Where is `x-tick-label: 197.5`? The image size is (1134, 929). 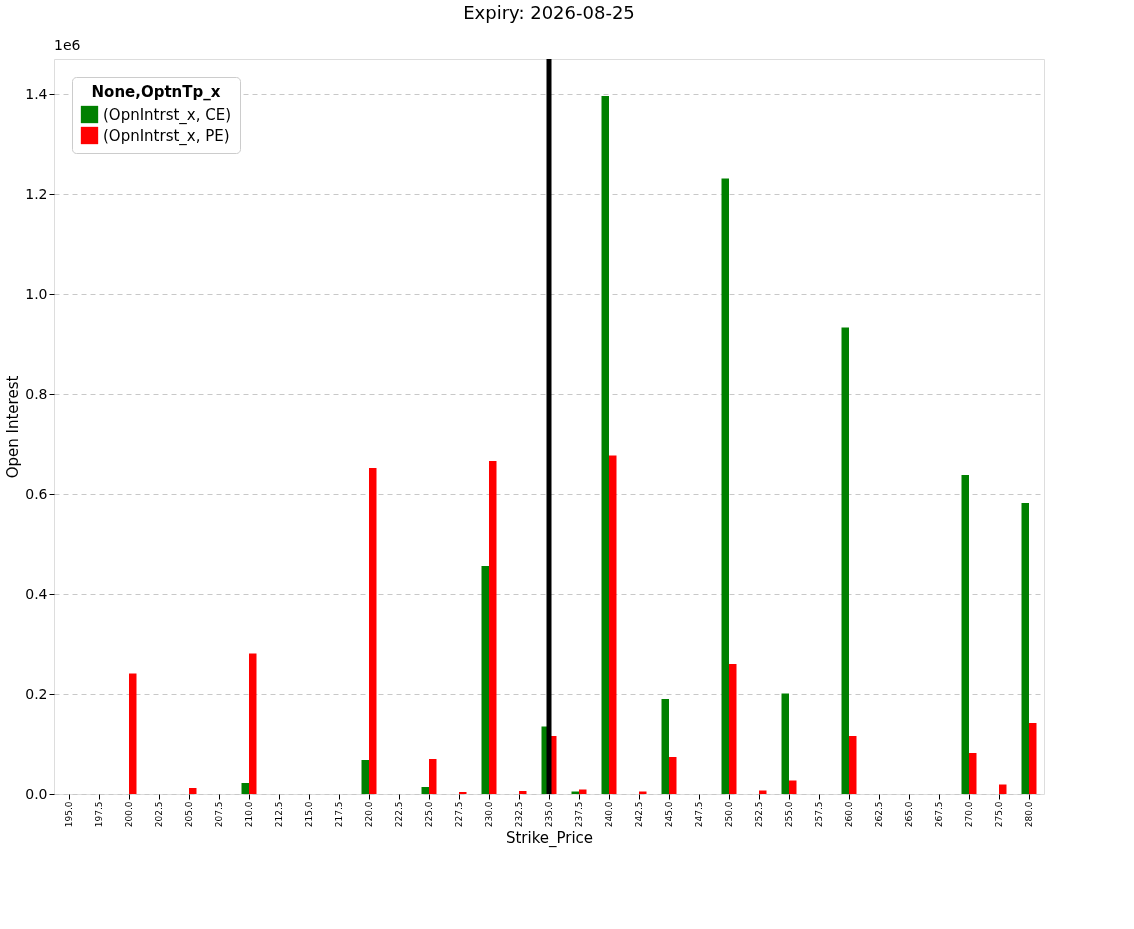 x-tick-label: 197.5 is located at coordinates (99, 814).